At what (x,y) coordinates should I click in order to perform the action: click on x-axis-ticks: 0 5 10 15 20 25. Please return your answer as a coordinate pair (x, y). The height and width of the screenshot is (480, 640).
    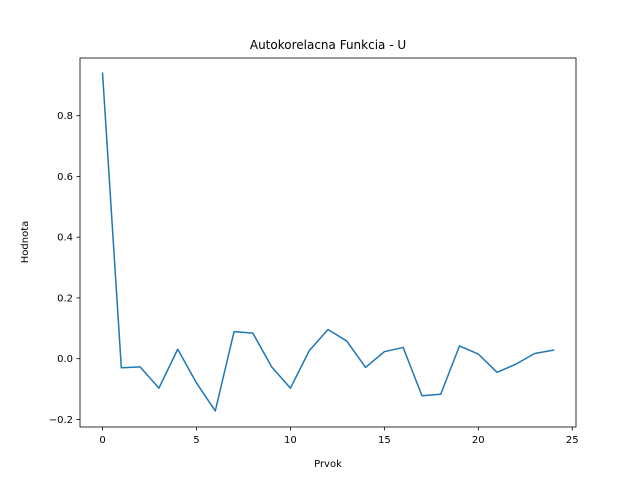
    Looking at the image, I should click on (339, 436).